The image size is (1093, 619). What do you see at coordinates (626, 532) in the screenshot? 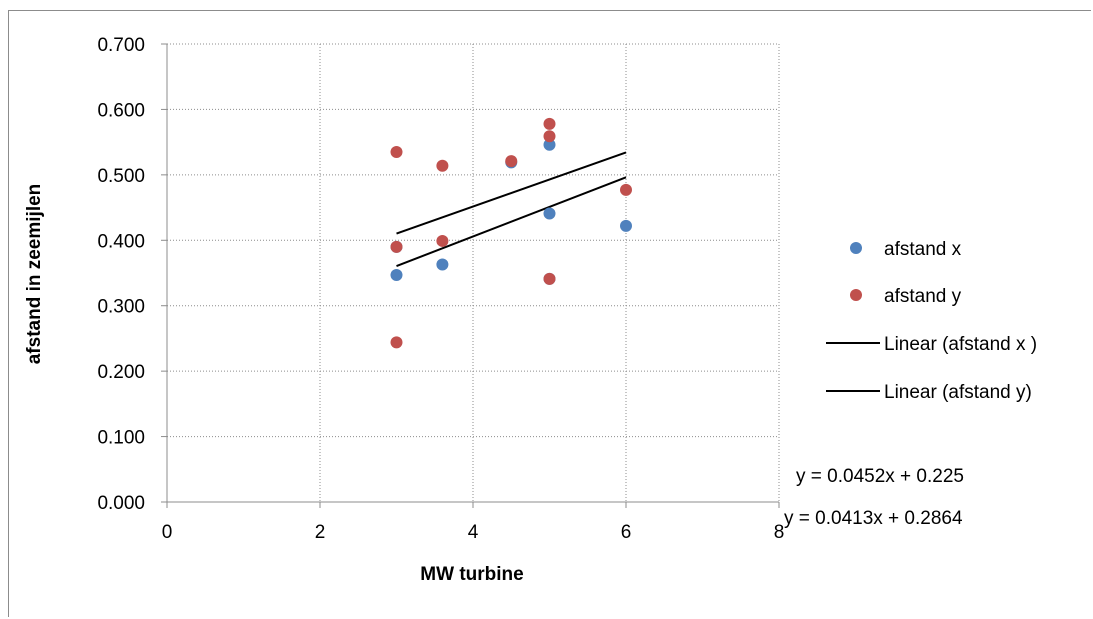
I see `x-tick-label-3: 6` at bounding box center [626, 532].